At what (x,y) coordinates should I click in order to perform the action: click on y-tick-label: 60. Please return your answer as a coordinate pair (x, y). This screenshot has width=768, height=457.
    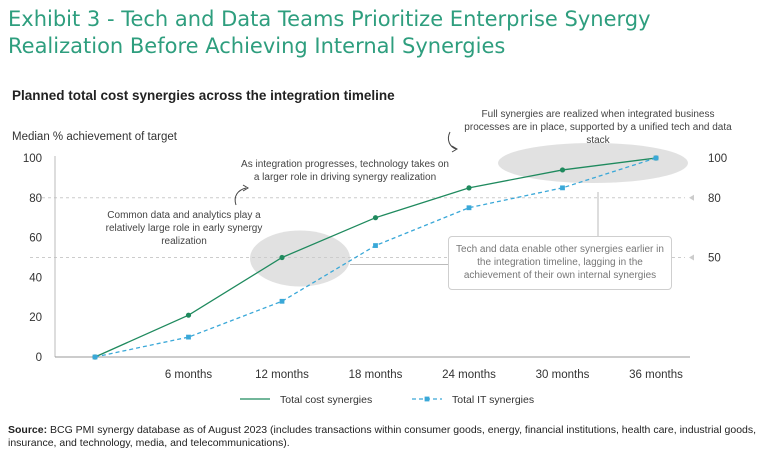
    Looking at the image, I should click on (35, 239).